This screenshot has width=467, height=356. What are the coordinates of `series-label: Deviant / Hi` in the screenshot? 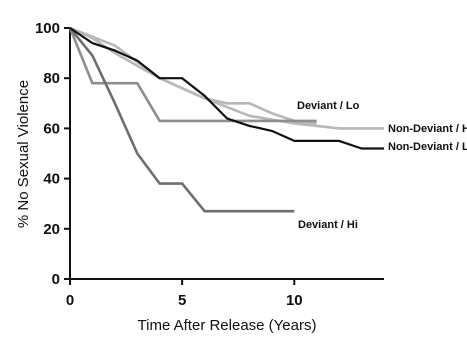 It's located at (328, 225).